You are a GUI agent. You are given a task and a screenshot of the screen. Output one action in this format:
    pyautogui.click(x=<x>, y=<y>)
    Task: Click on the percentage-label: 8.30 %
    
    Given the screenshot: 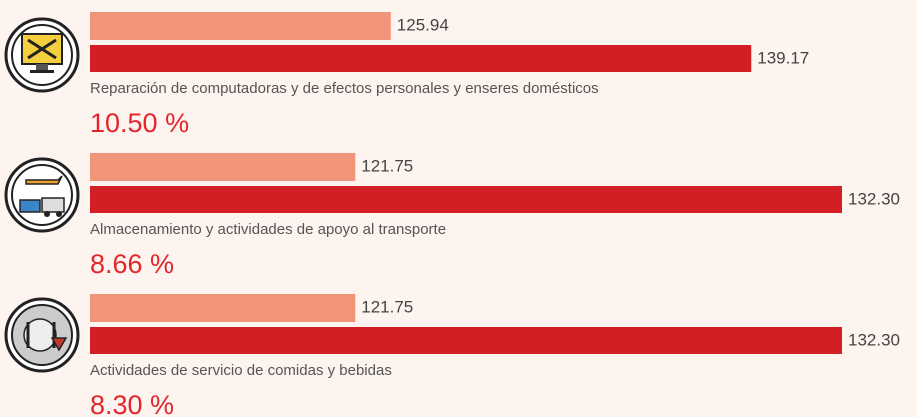 What is the action you would take?
    pyautogui.click(x=132, y=403)
    